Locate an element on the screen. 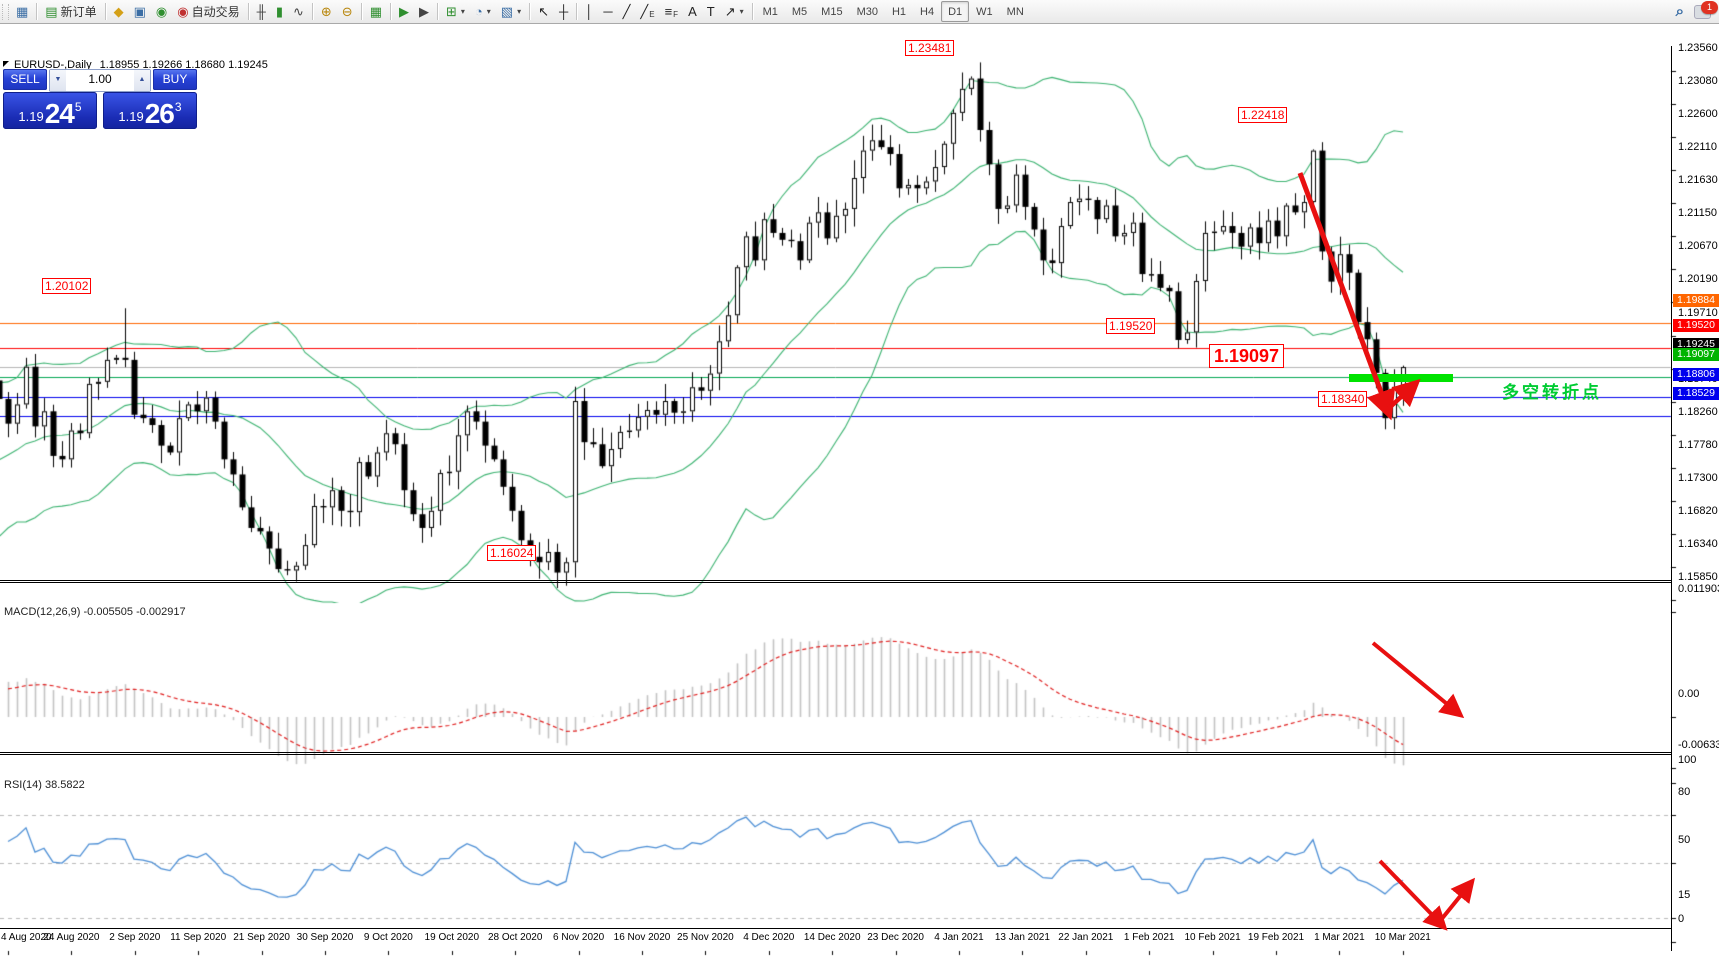 This screenshot has height=971, width=1719. line-chart-icon: ∿ is located at coordinates (298, 11).